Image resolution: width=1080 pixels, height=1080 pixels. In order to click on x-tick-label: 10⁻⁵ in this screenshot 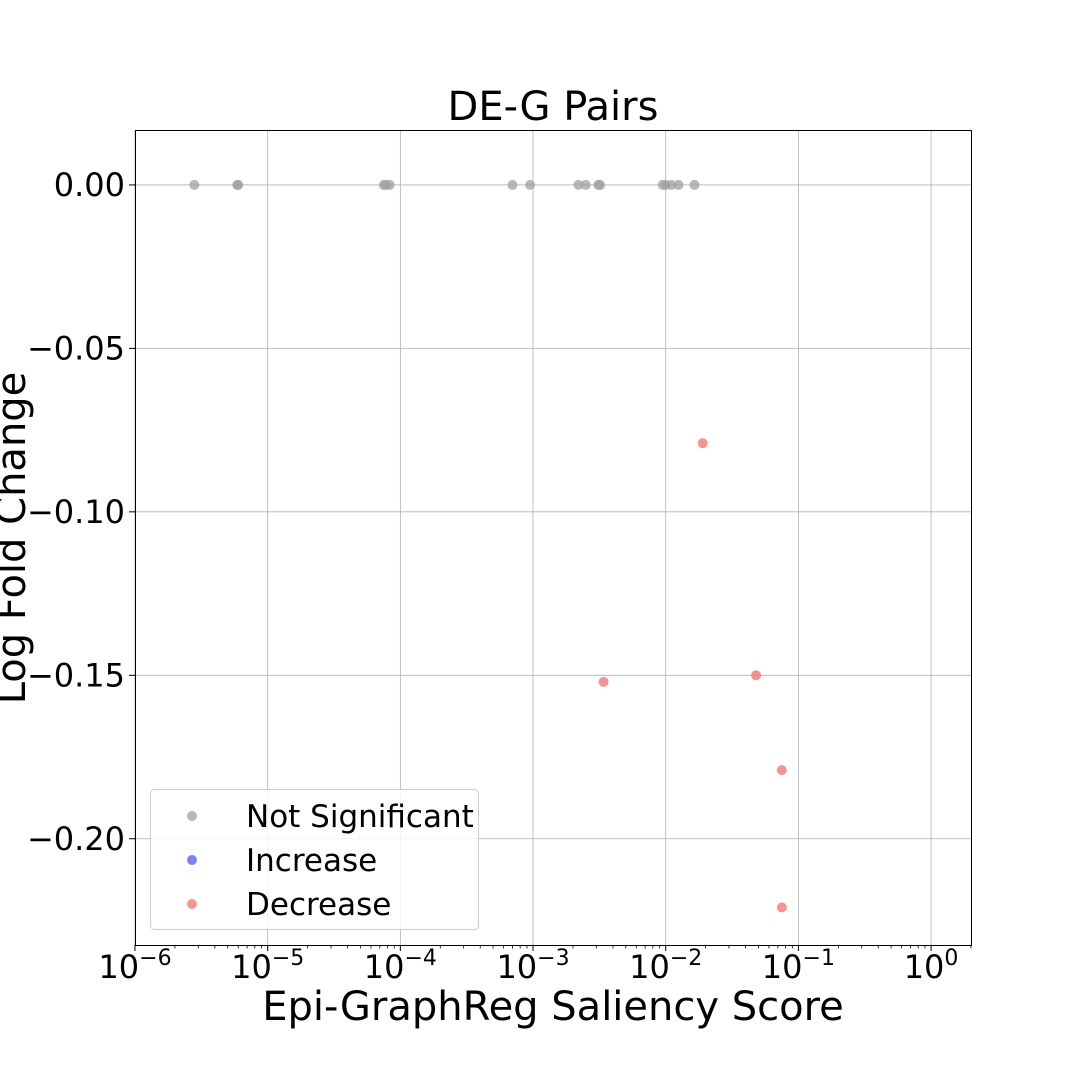, I will do `click(267, 966)`.